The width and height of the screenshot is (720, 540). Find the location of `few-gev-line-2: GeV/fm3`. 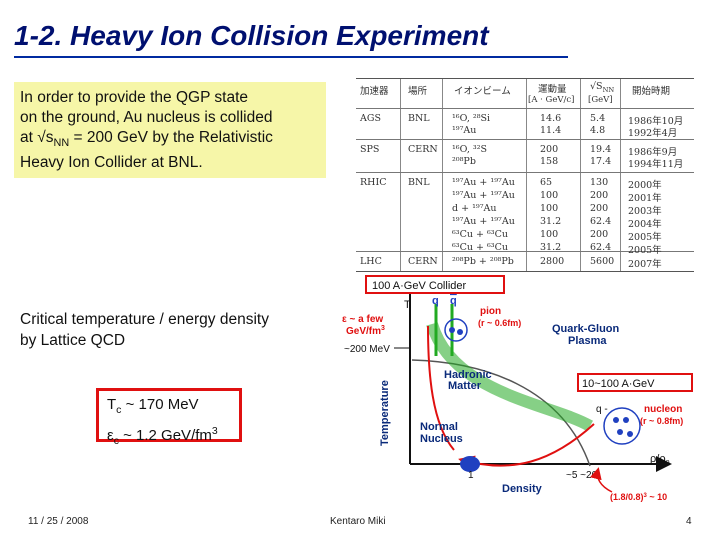

few-gev-line-2: GeV/fm3 is located at coordinates (365, 331).